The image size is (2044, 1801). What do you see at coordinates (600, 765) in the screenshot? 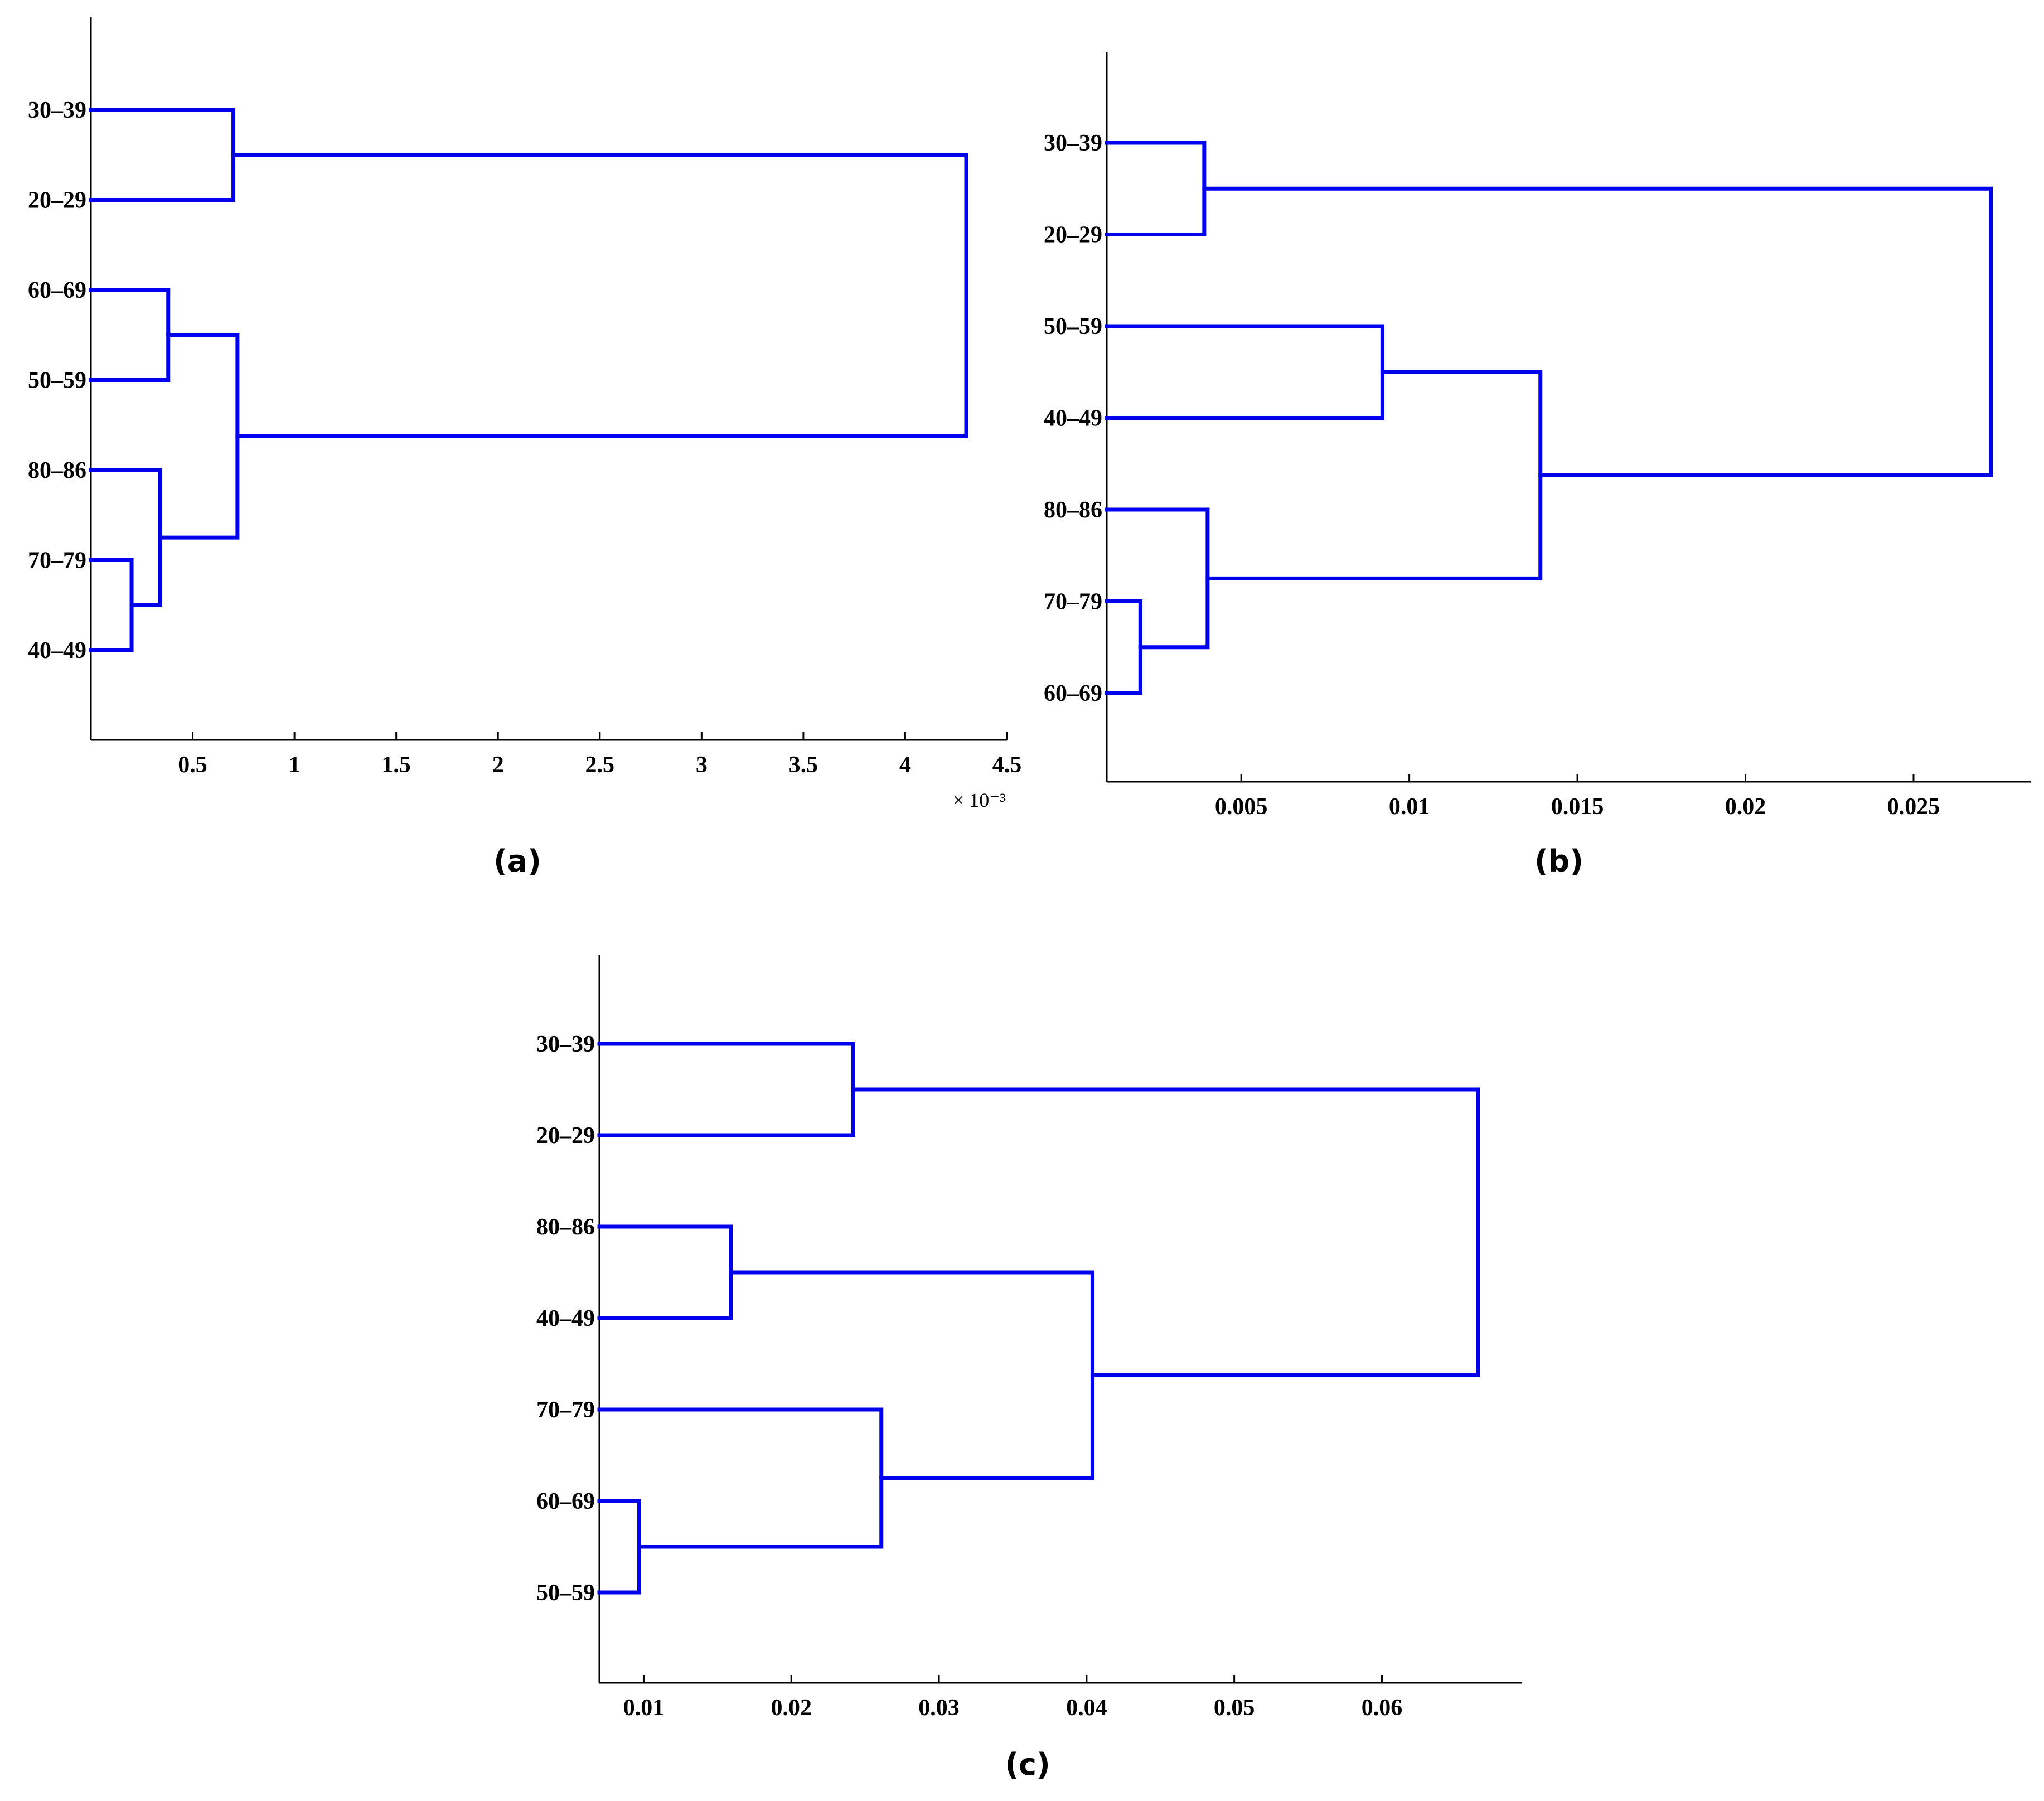
I see `x-tick-label: 2.5` at bounding box center [600, 765].